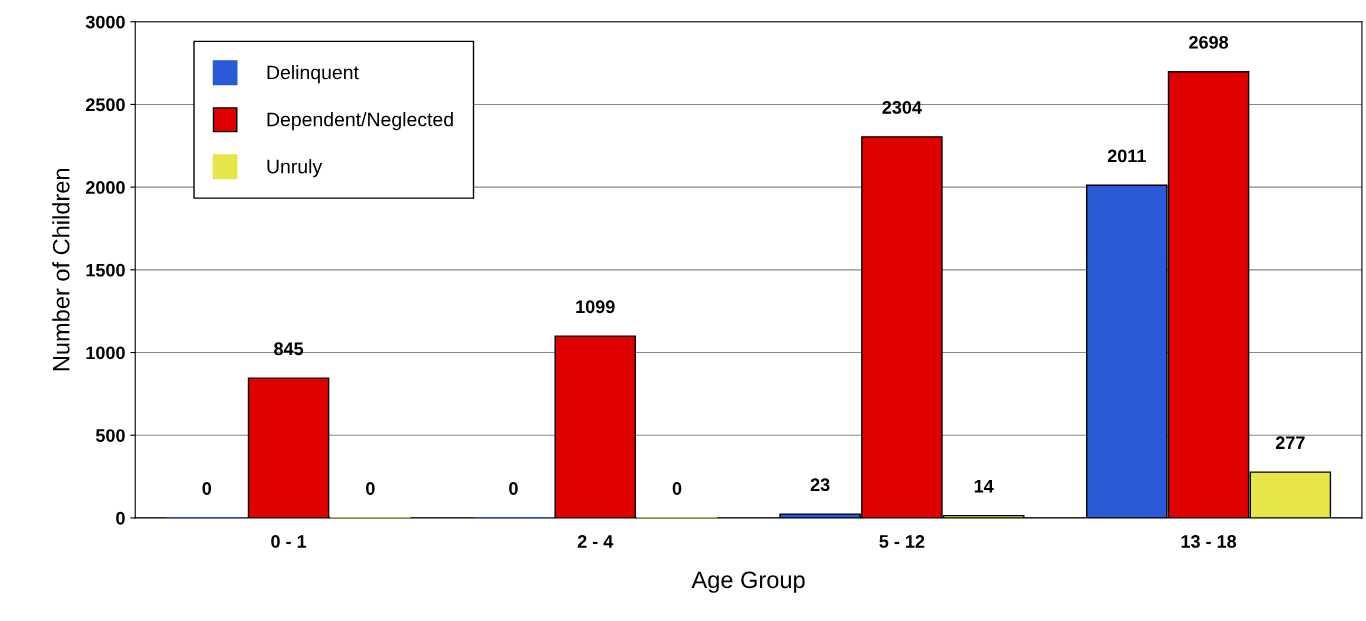 The width and height of the screenshot is (1366, 621). I want to click on y-tick-label: 0, so click(120, 518).